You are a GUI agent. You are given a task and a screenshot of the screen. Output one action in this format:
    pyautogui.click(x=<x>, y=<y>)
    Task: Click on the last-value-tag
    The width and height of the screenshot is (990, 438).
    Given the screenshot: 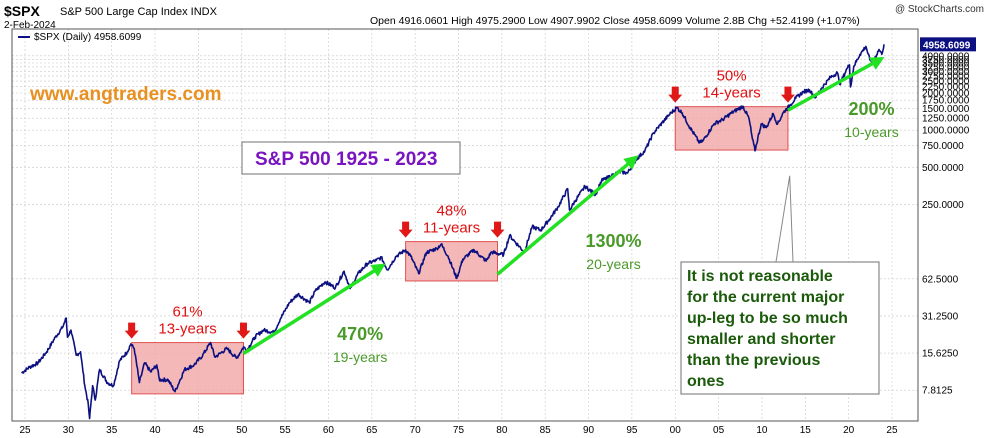 What is the action you would take?
    pyautogui.click(x=948, y=44)
    